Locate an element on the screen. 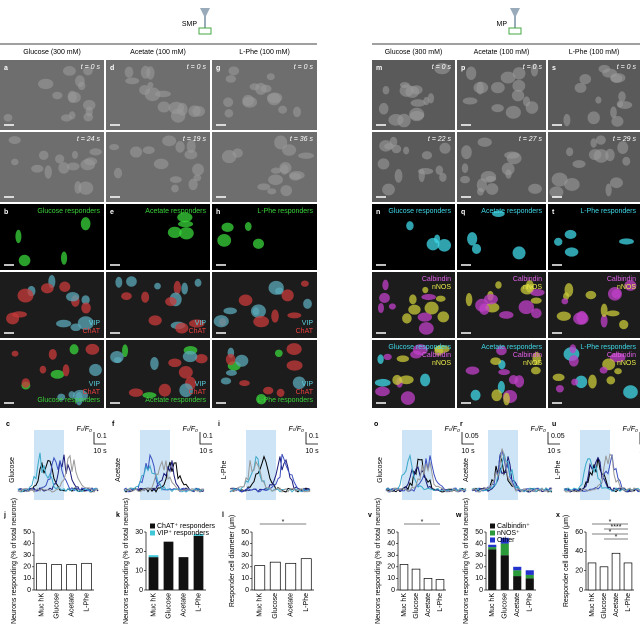  y-axis-label: Neurons responding (% of total neurons) is located at coordinates (14, 561).